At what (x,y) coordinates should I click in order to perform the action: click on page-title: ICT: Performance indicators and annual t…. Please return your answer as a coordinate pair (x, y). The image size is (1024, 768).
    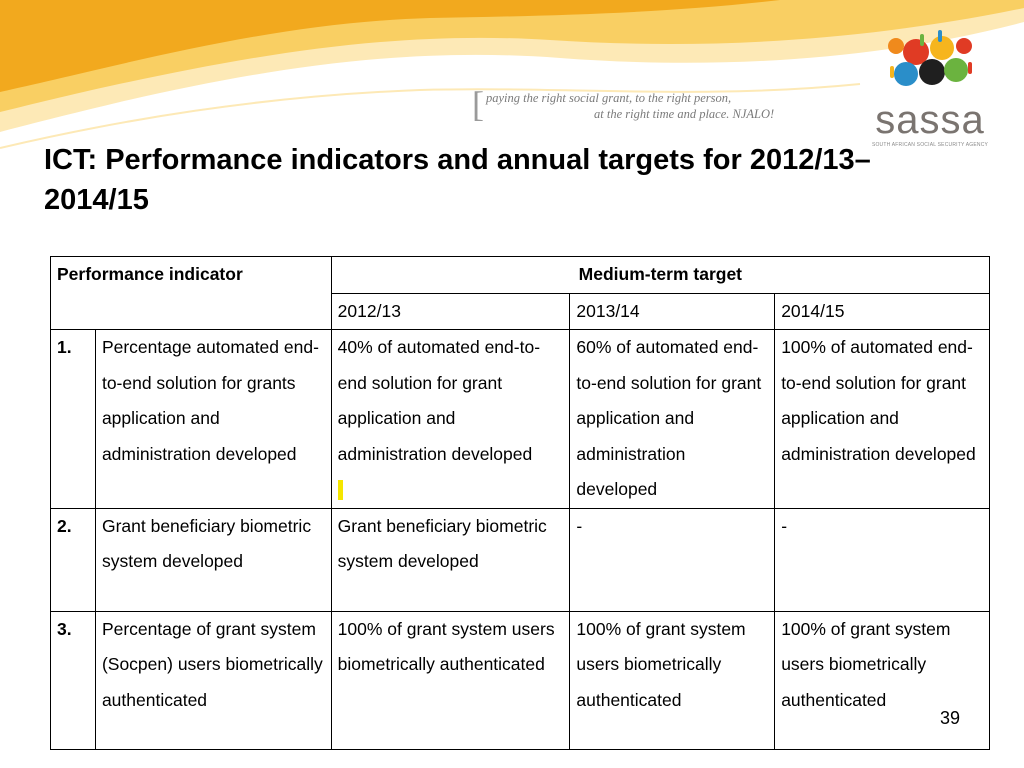
    Looking at the image, I should click on (457, 180).